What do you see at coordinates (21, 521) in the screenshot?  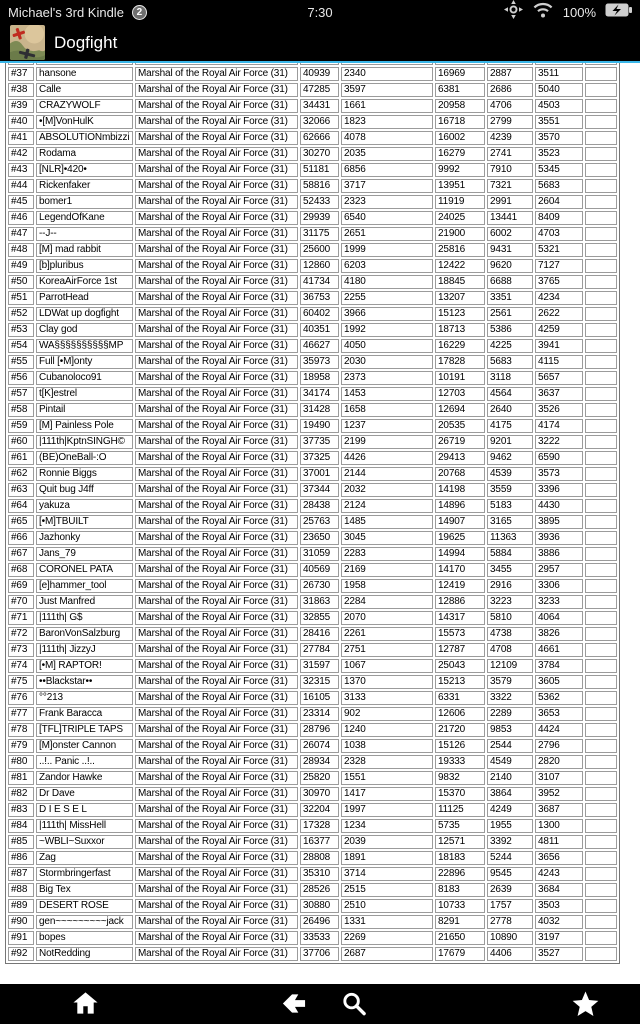 I see `cell-rank: #65` at bounding box center [21, 521].